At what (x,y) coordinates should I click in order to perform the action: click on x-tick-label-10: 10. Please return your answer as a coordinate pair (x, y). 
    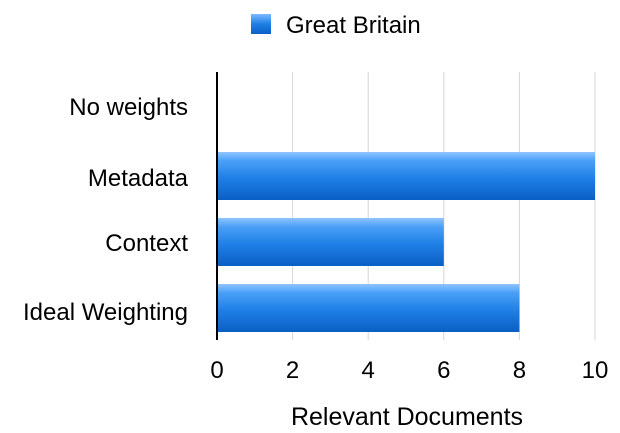
    Looking at the image, I should click on (595, 370).